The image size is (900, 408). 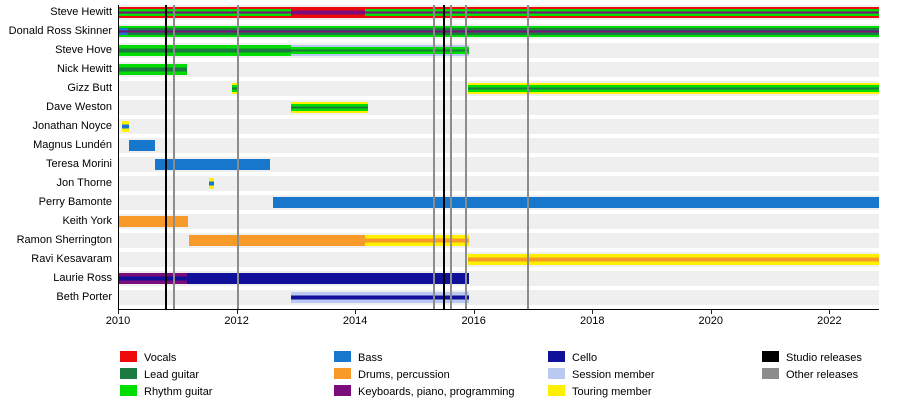 What do you see at coordinates (556, 356) in the screenshot?
I see `cello-legend-swatch` at bounding box center [556, 356].